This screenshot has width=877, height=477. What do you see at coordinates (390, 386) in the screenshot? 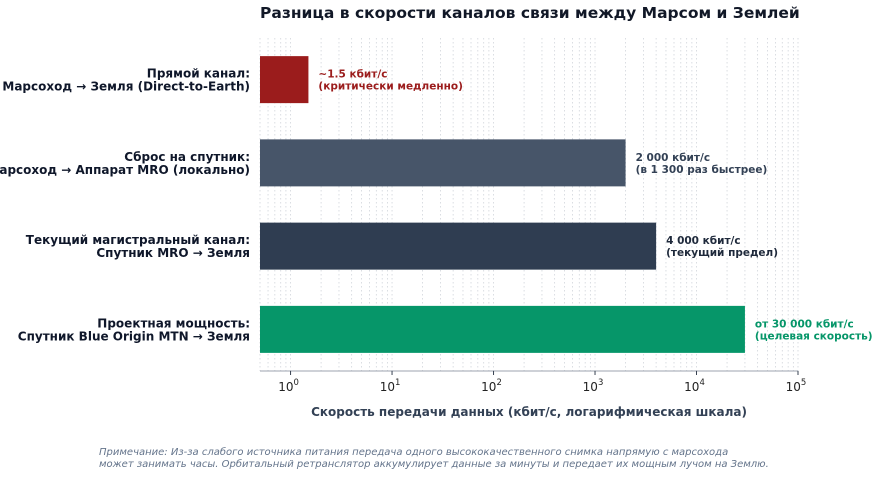
I see `tick-label: 10¹` at bounding box center [390, 386].